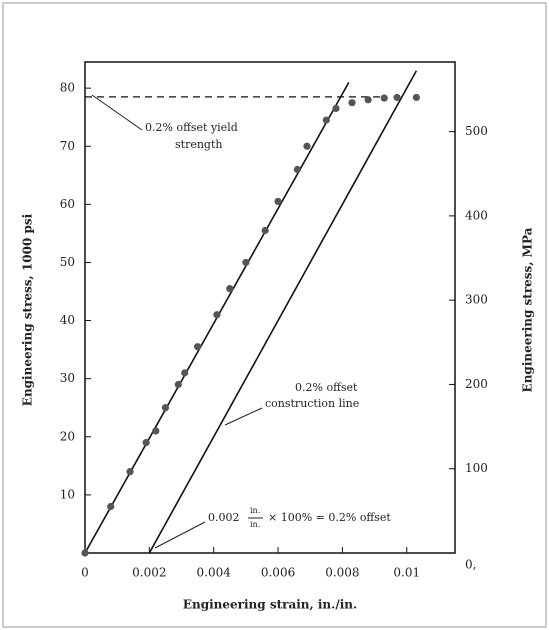 The image size is (549, 630). What do you see at coordinates (67, 88) in the screenshot?
I see `y-tick-label: 80` at bounding box center [67, 88].